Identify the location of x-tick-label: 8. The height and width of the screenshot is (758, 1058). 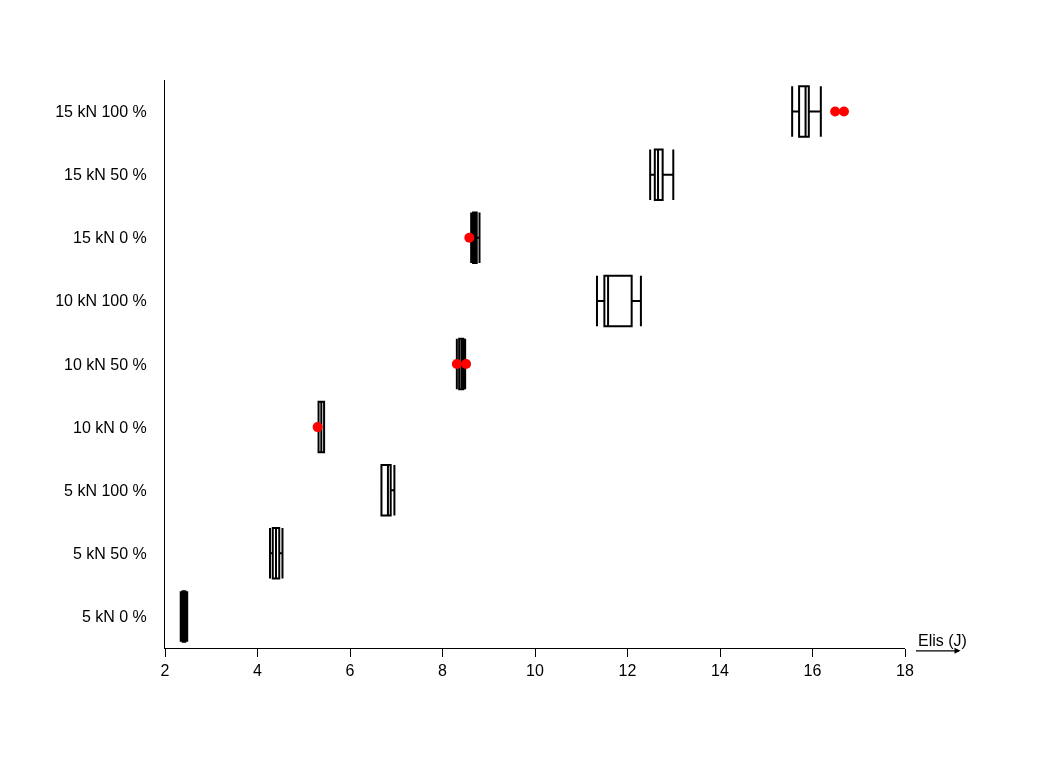
(443, 671).